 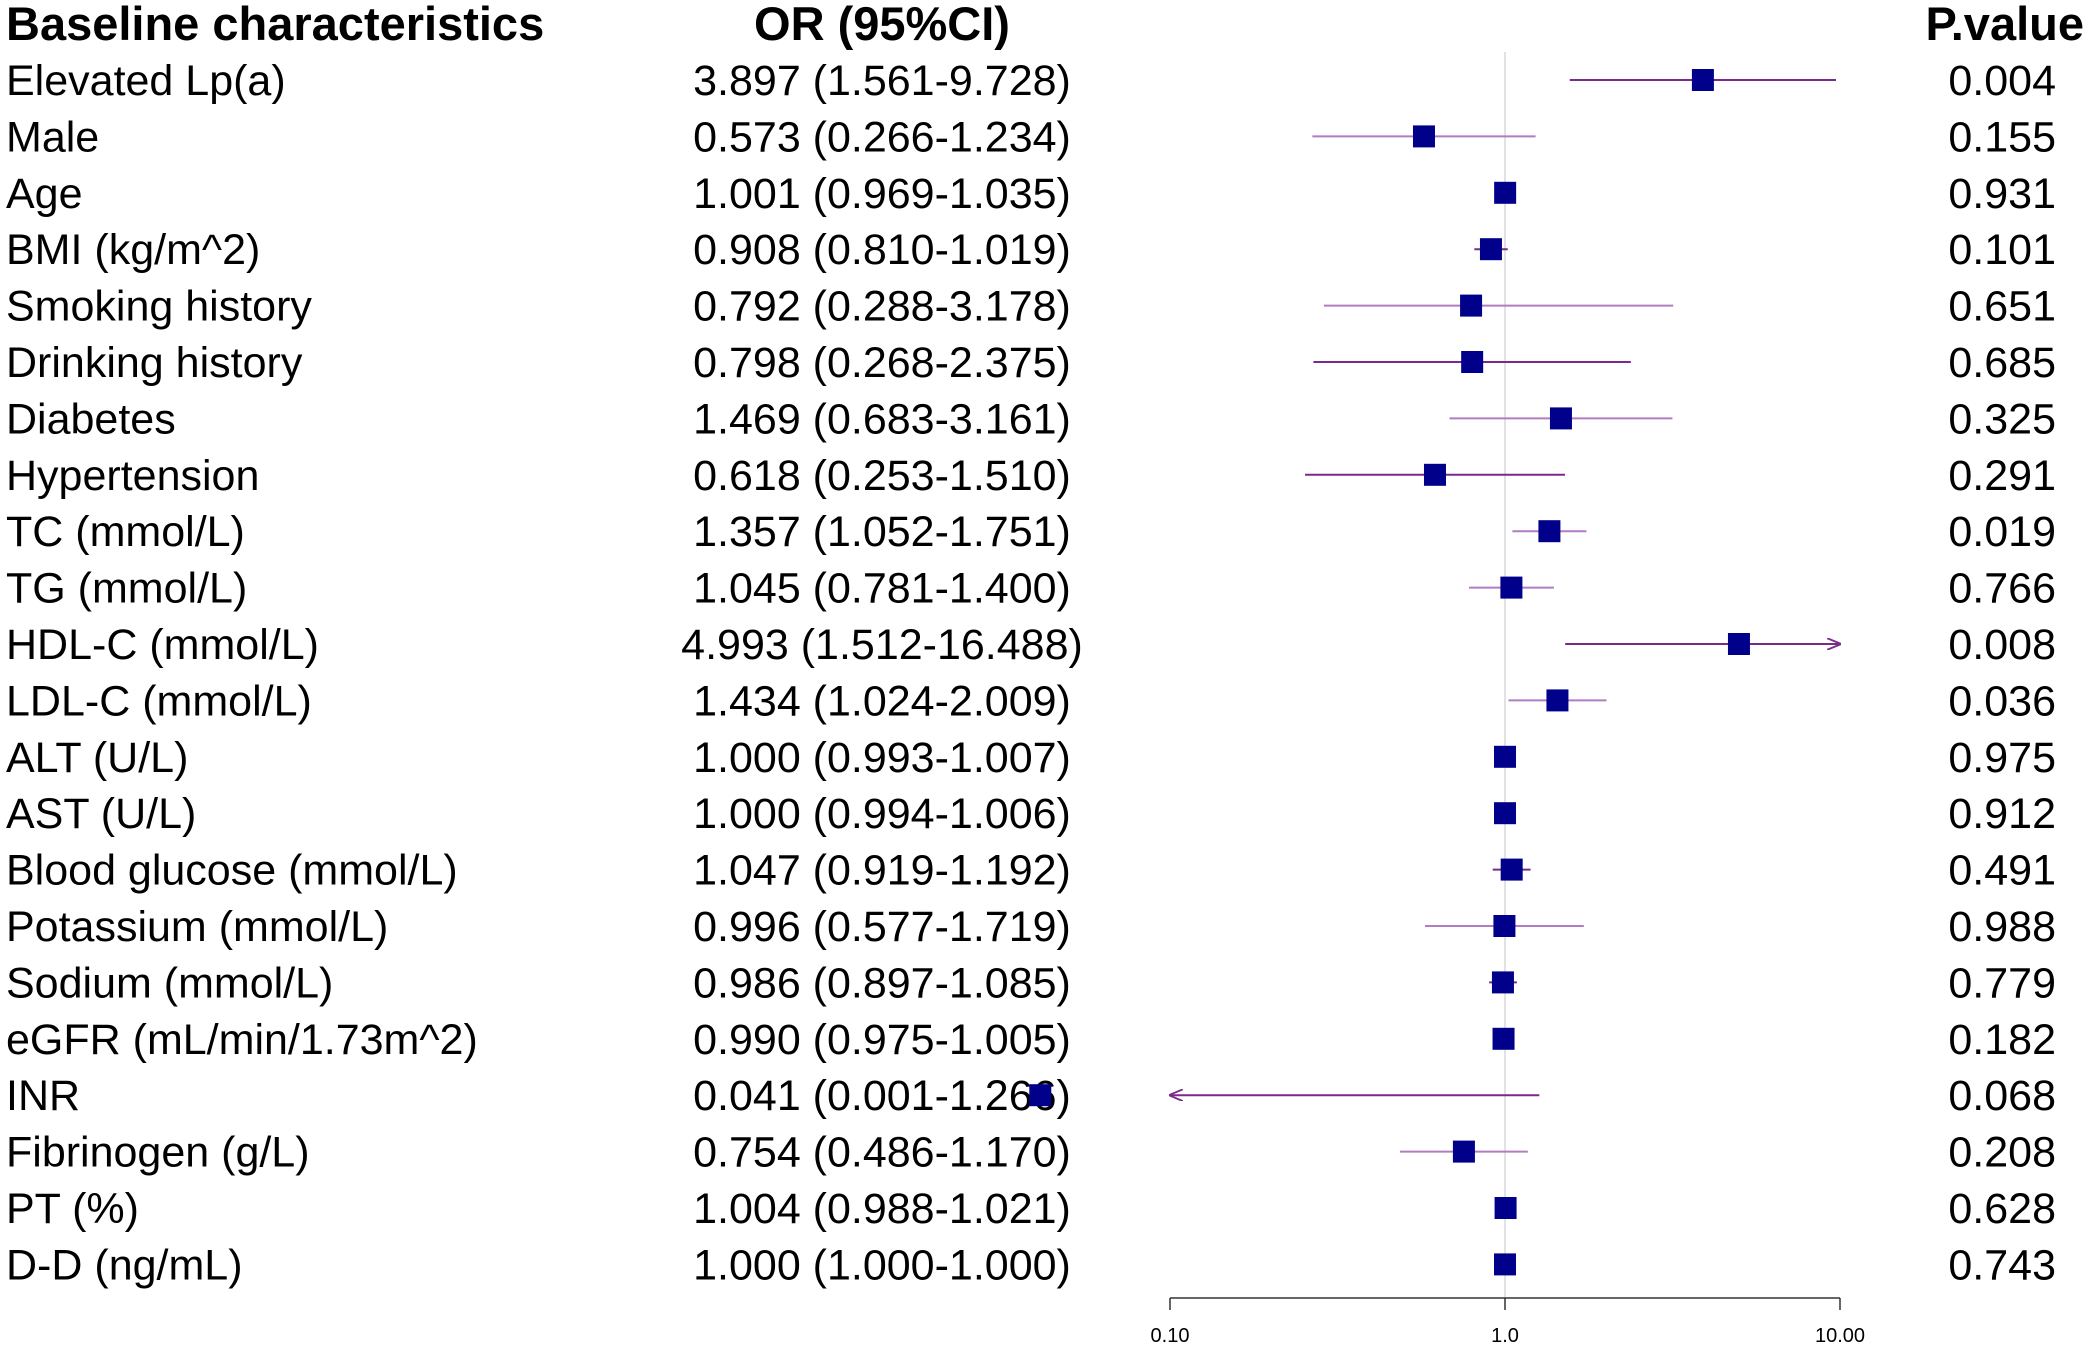 I want to click on forest-row: AST (U/L) 1.000 (0.994-1.006) 0.912, so click(x=1031, y=814).